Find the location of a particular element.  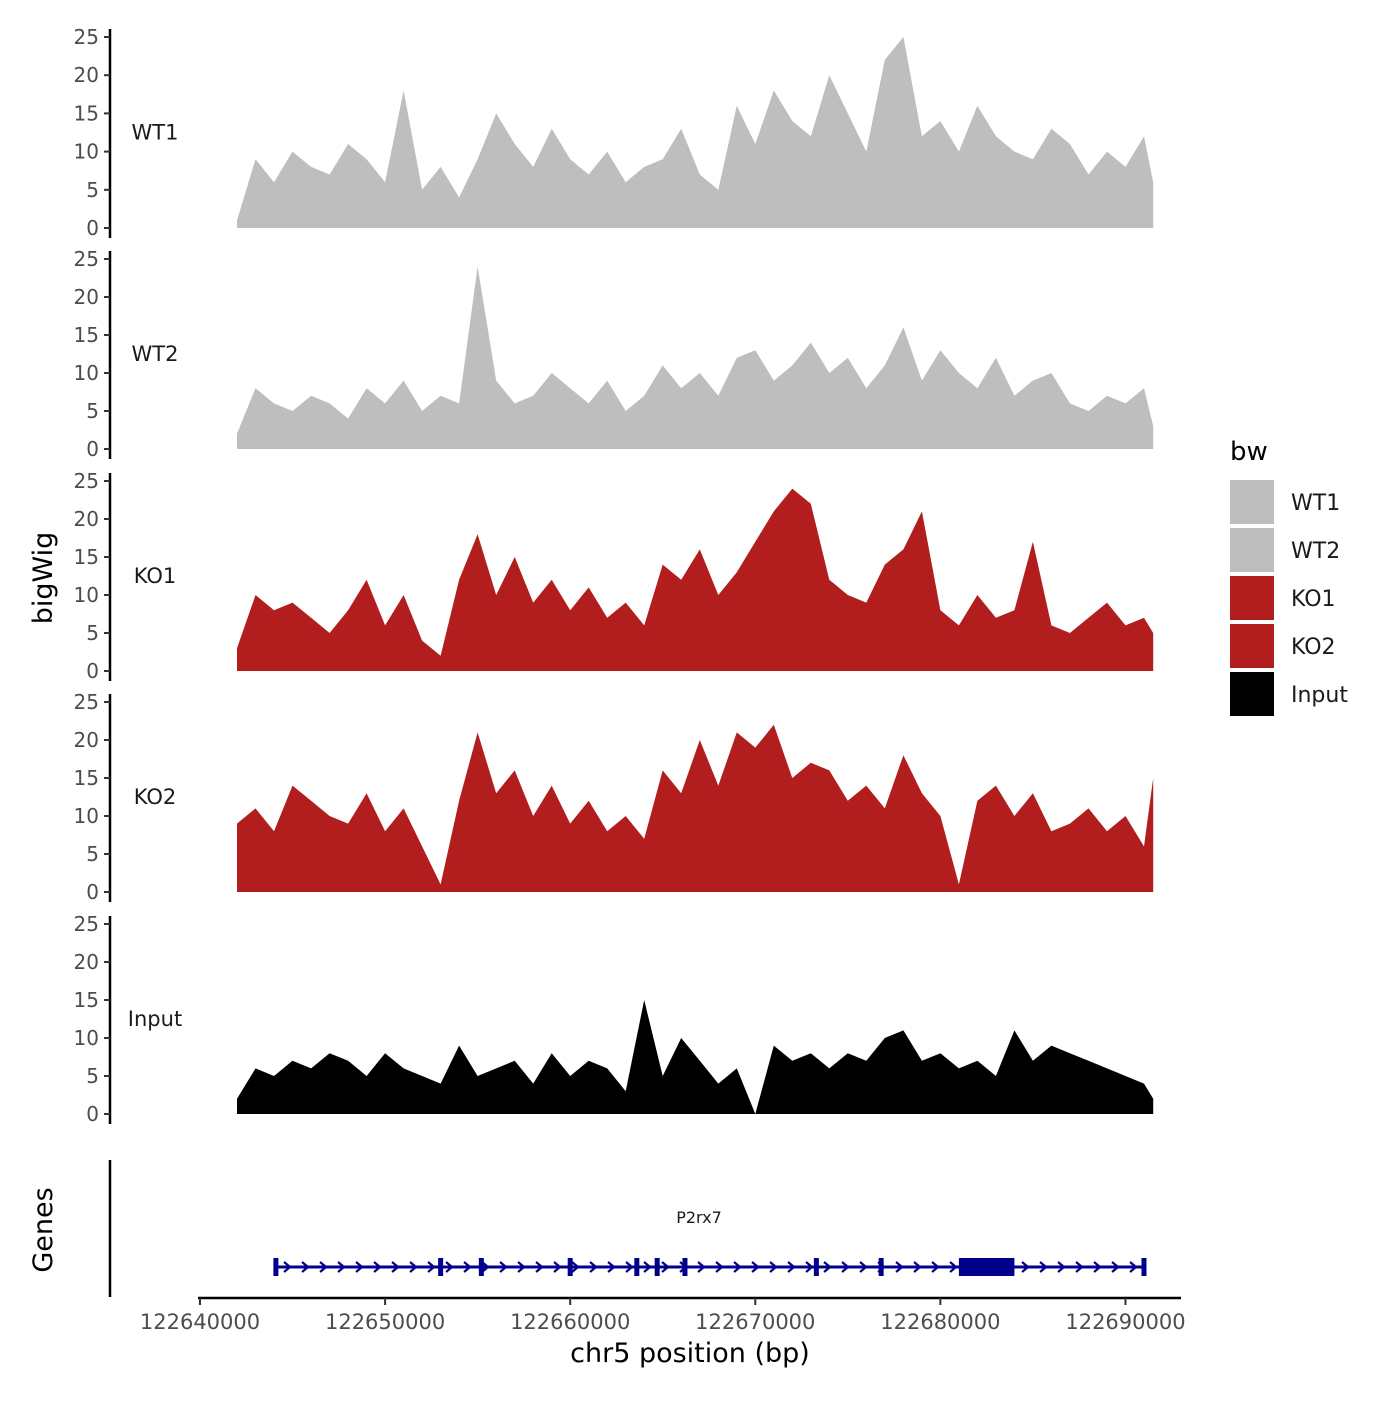

legend-label-ko1: KO1 is located at coordinates (1313, 599).